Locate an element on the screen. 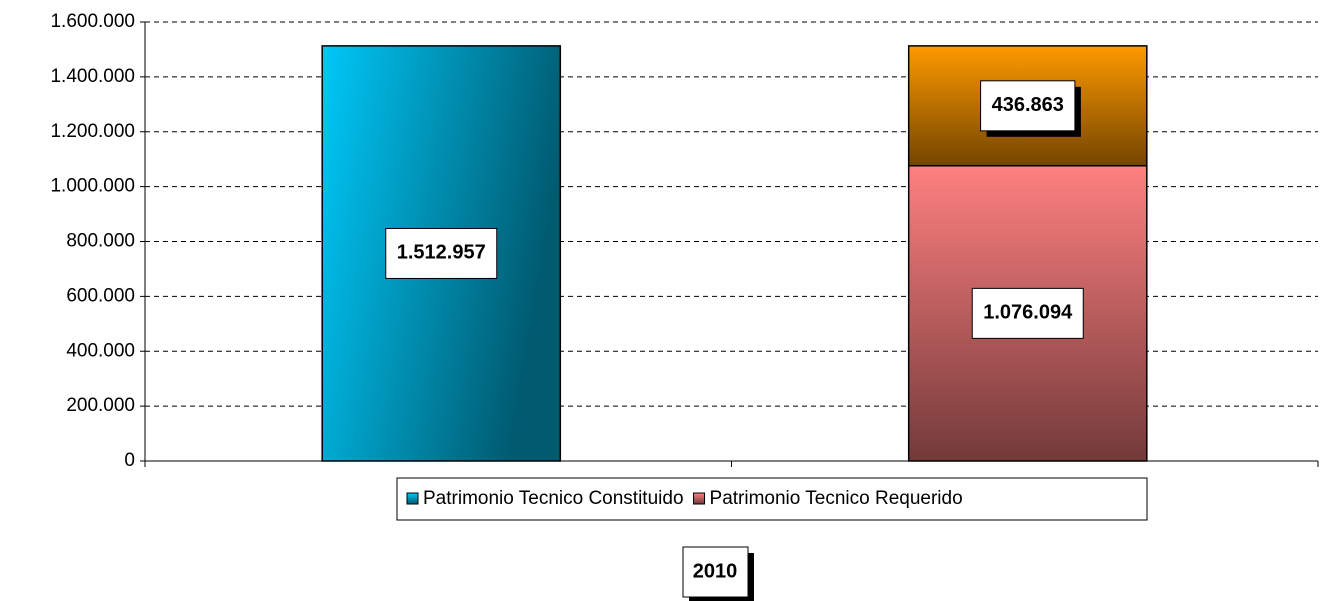  value-label-text: 1.512.957 is located at coordinates (441, 253).